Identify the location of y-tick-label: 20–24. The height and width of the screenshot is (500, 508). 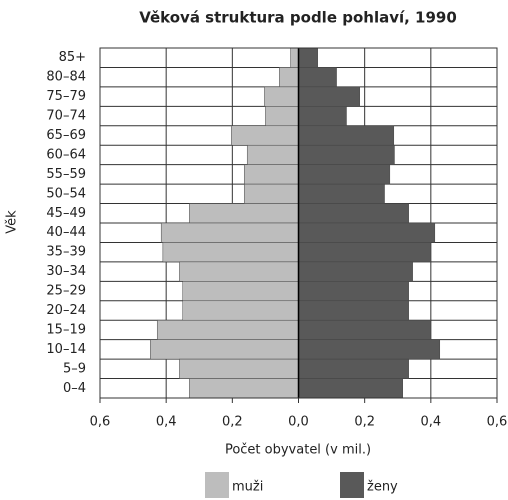
(66, 310).